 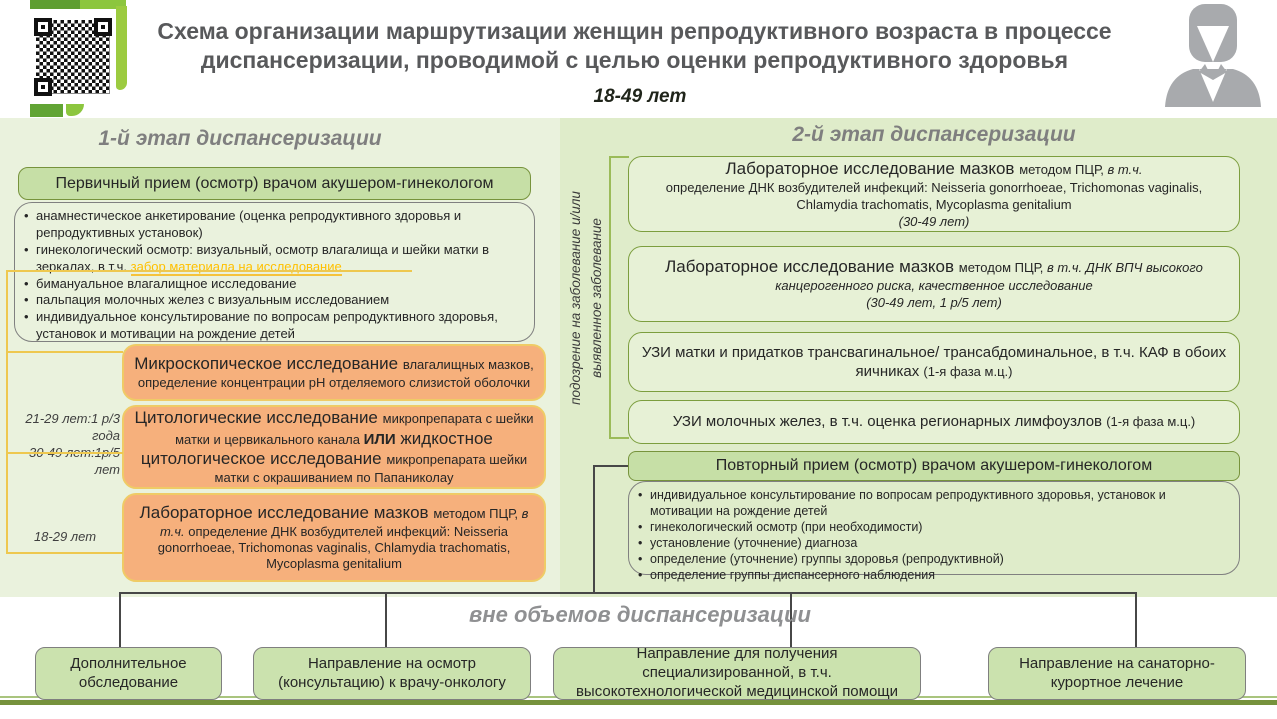 What do you see at coordinates (933, 543) in the screenshot?
I see `bullet-item: установление (уточнение) диагноза` at bounding box center [933, 543].